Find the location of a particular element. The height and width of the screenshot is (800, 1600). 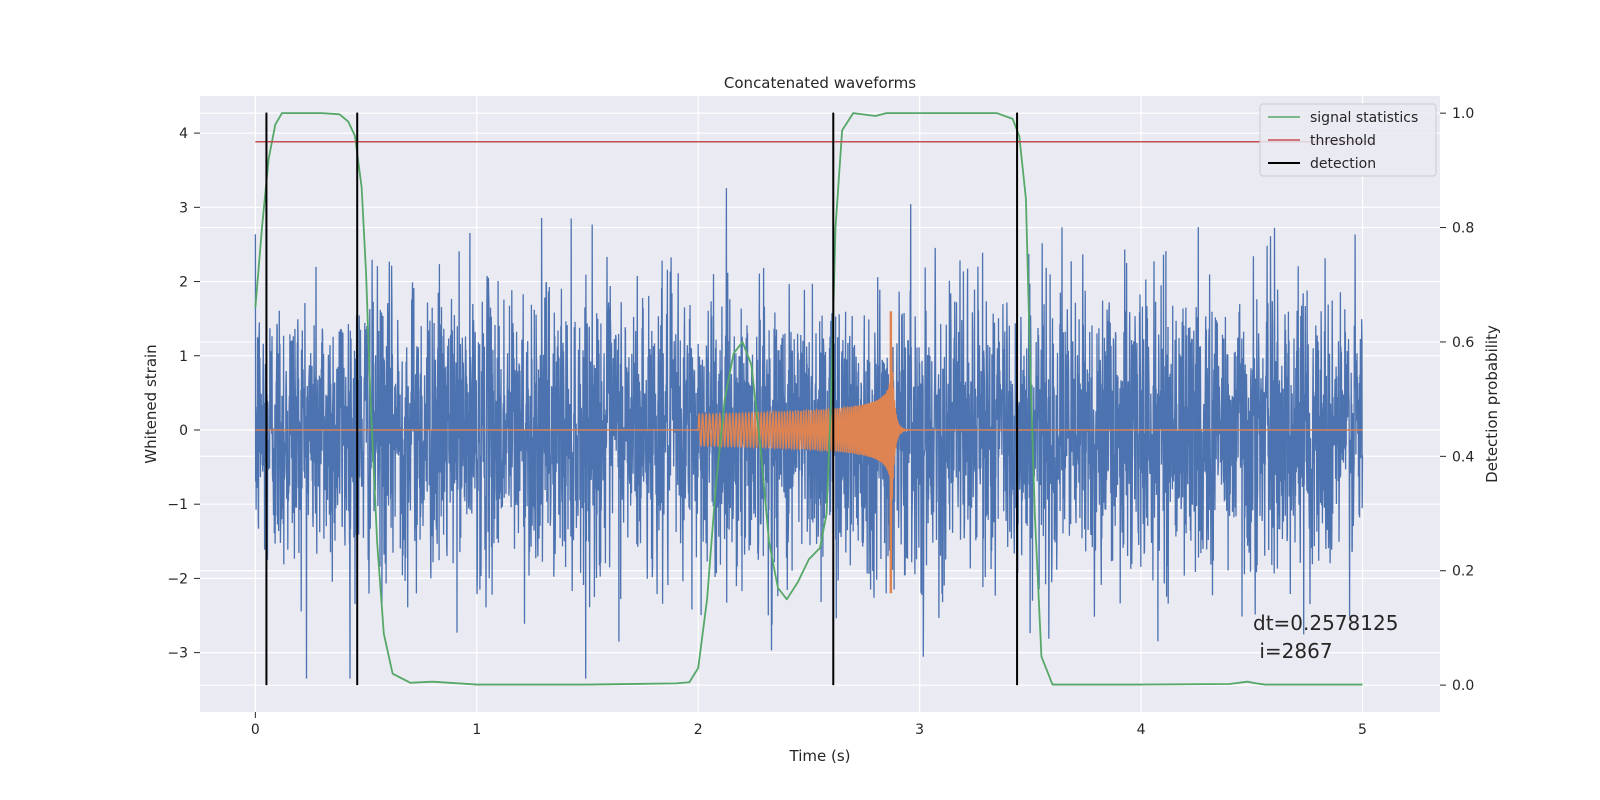

y-tick-label: 1 is located at coordinates (183, 357).